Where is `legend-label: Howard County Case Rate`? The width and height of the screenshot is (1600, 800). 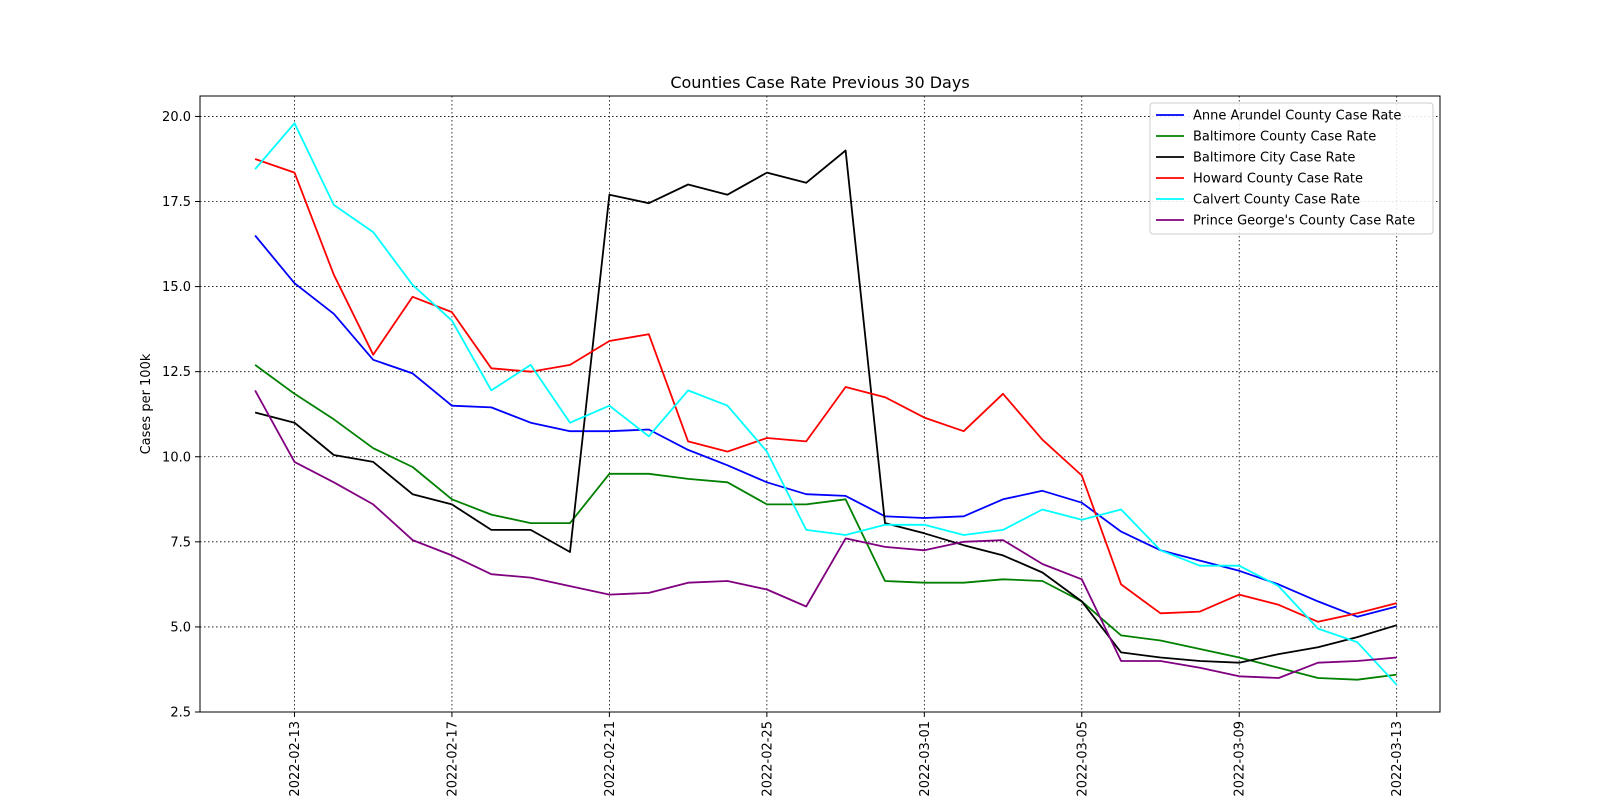
legend-label: Howard County Case Rate is located at coordinates (1278, 179).